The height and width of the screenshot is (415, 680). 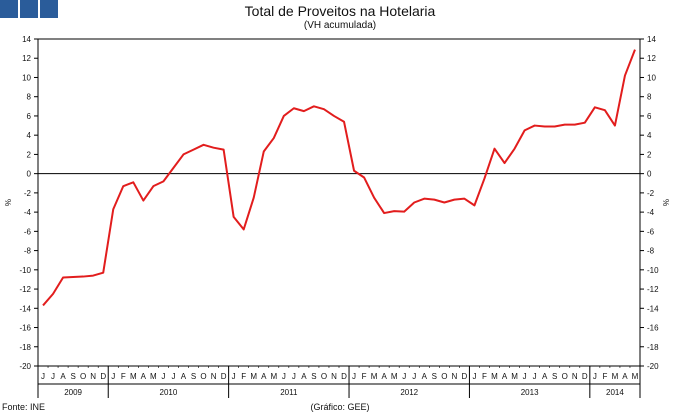 What do you see at coordinates (651, 212) in the screenshot?
I see `y-tick-label-right: -4` at bounding box center [651, 212].